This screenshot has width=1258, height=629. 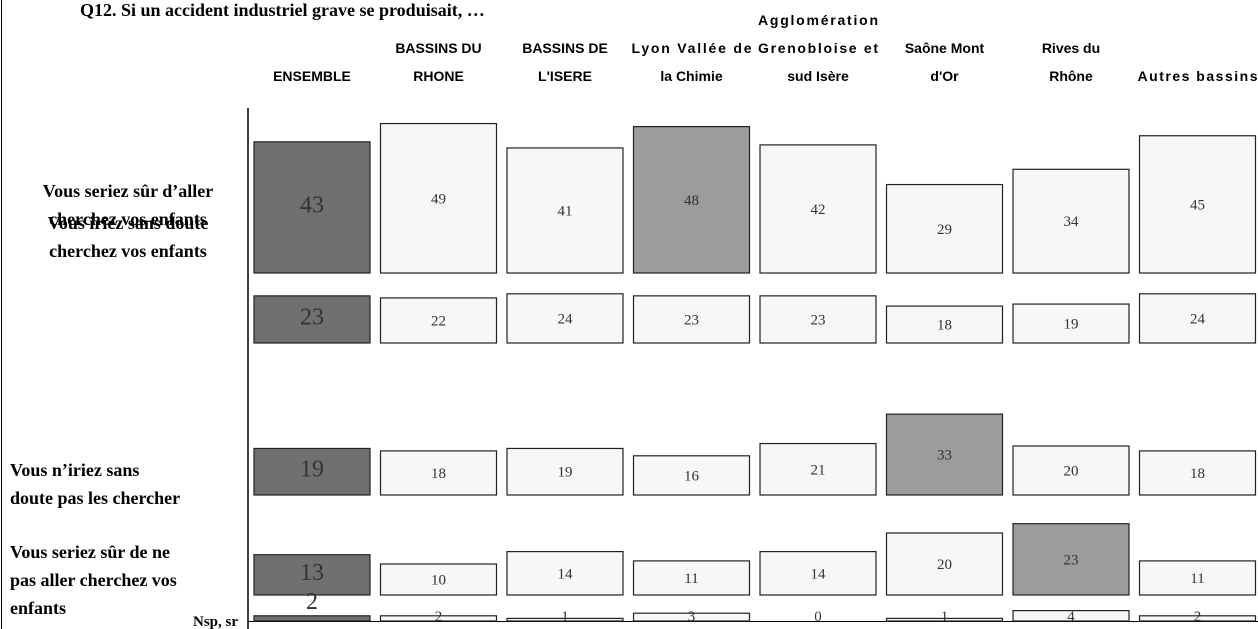 I want to click on value-label: 10, so click(x=438, y=581).